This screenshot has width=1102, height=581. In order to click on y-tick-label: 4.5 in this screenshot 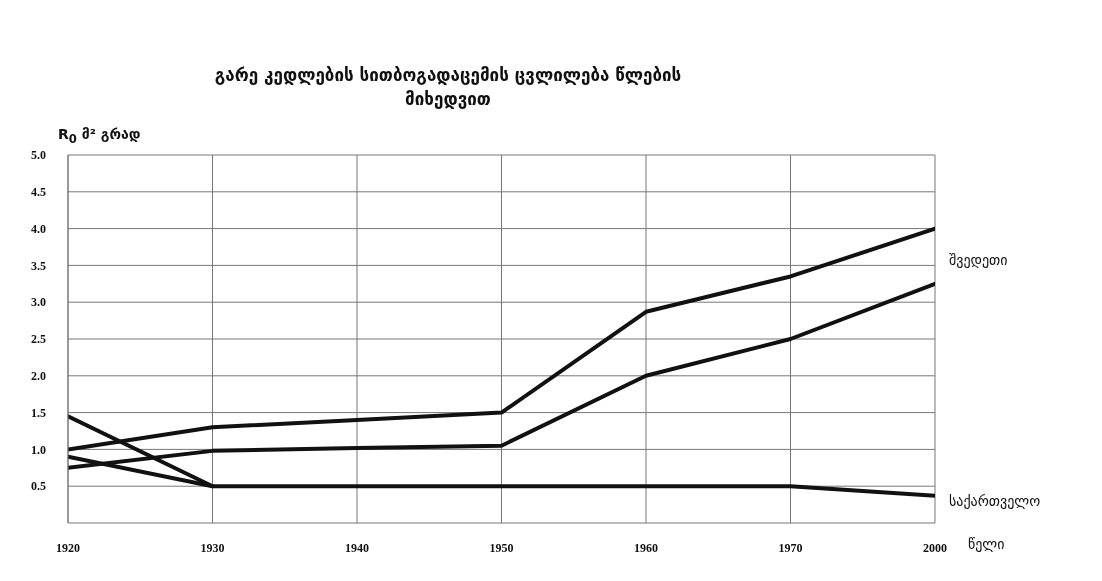, I will do `click(38, 192)`.